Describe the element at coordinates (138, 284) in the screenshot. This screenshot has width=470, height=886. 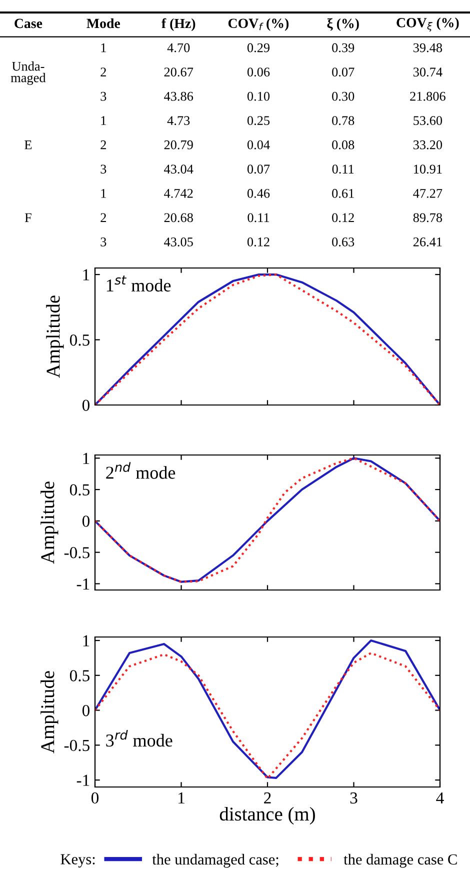
I see `annotation: 1$^{st}$ mode` at that location.